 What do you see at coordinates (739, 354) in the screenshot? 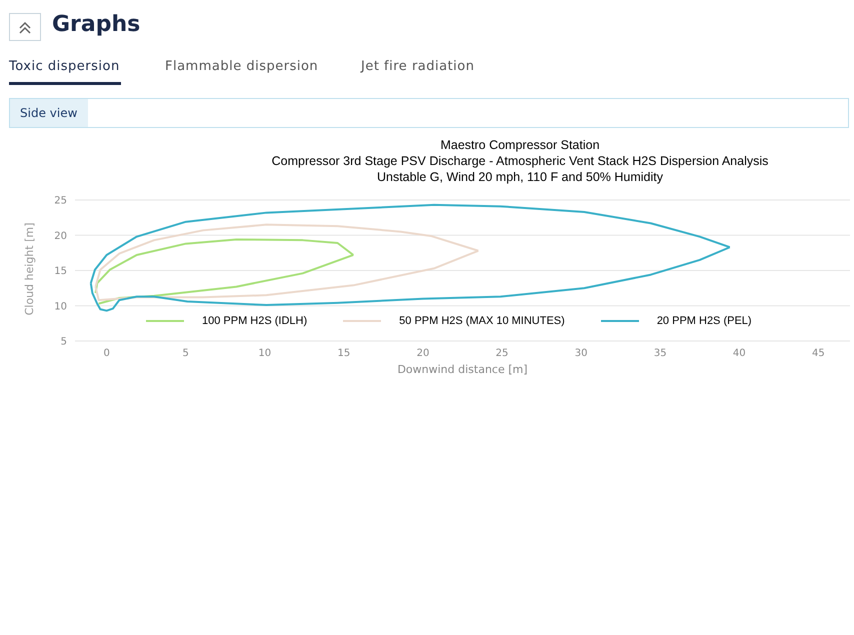
I see `x-tick-label: 40` at bounding box center [739, 354].